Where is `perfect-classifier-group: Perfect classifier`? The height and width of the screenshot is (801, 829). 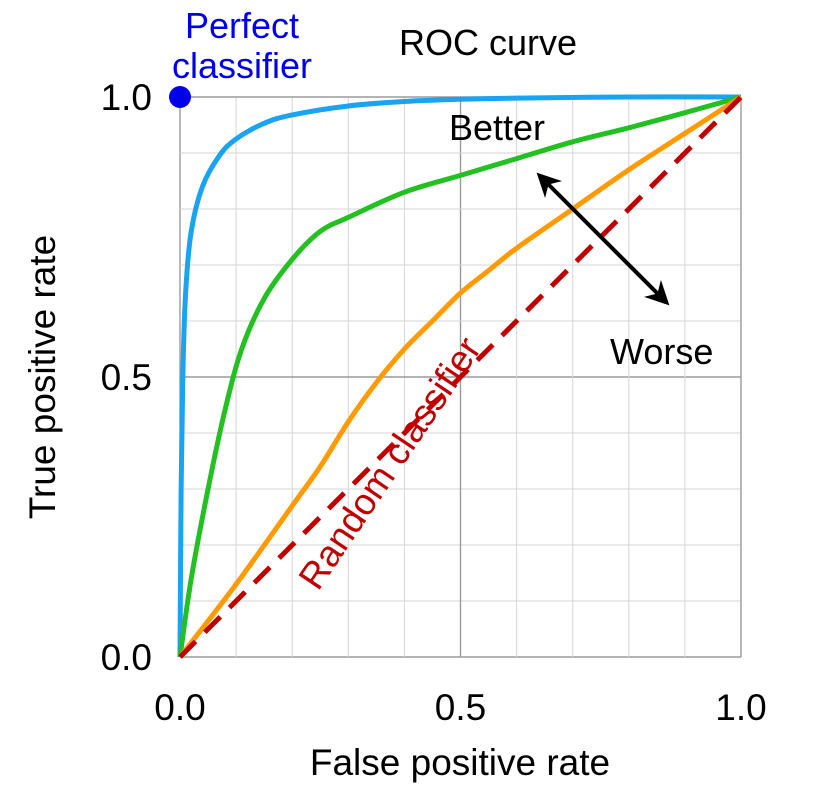 perfect-classifier-group: Perfect classifier is located at coordinates (240, 56).